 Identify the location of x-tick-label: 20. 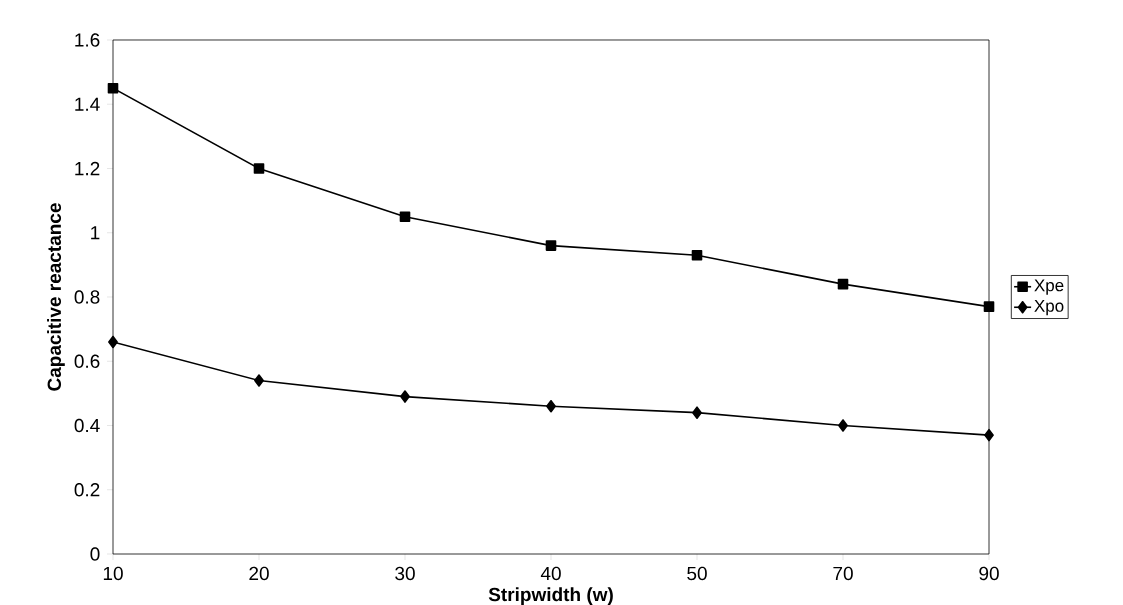
(259, 573).